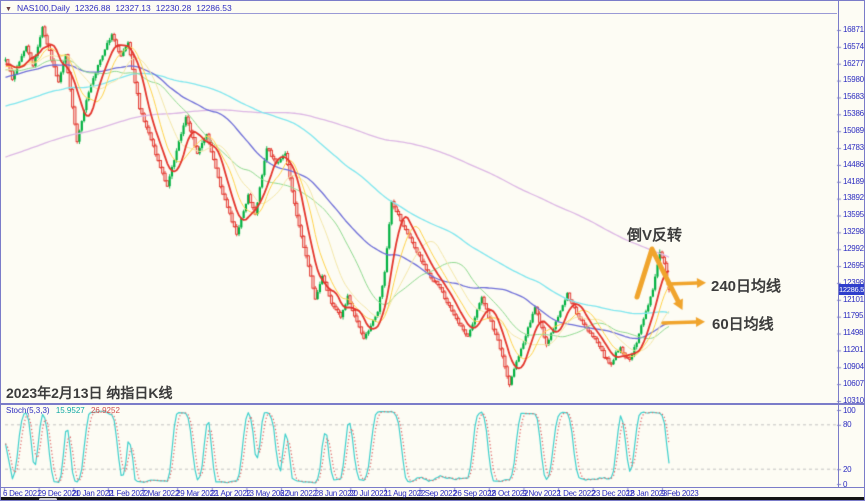 This screenshot has width=865, height=501. I want to click on price-axis-label: 12695.50, so click(853, 265).